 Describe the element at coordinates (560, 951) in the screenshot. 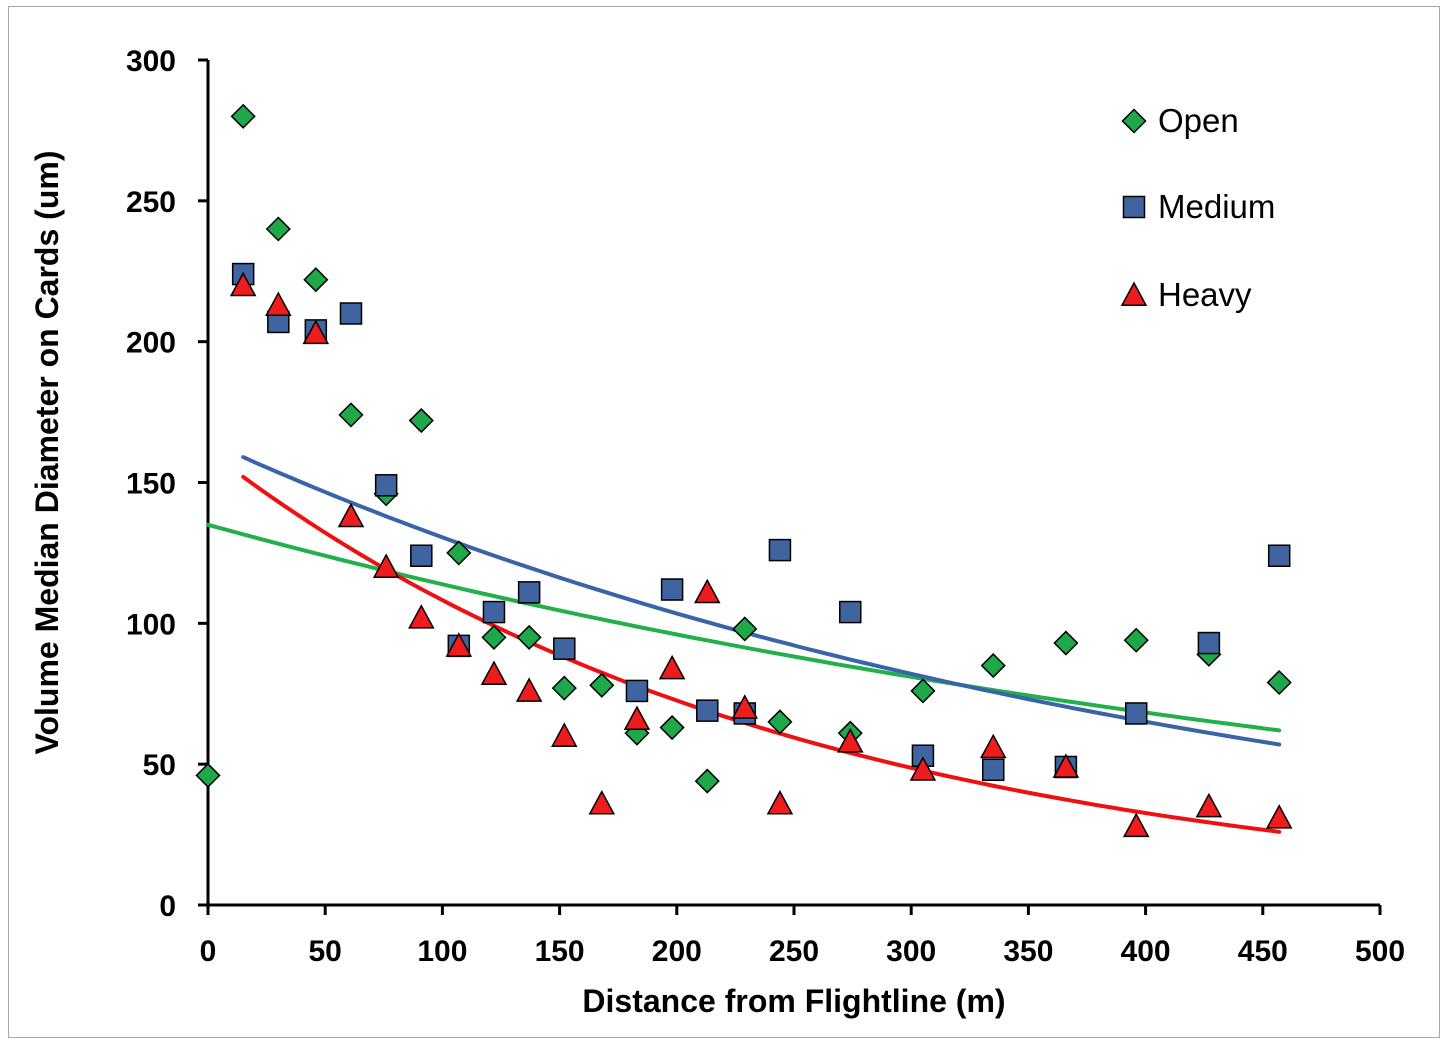

I see `x-tick-label: 150` at that location.